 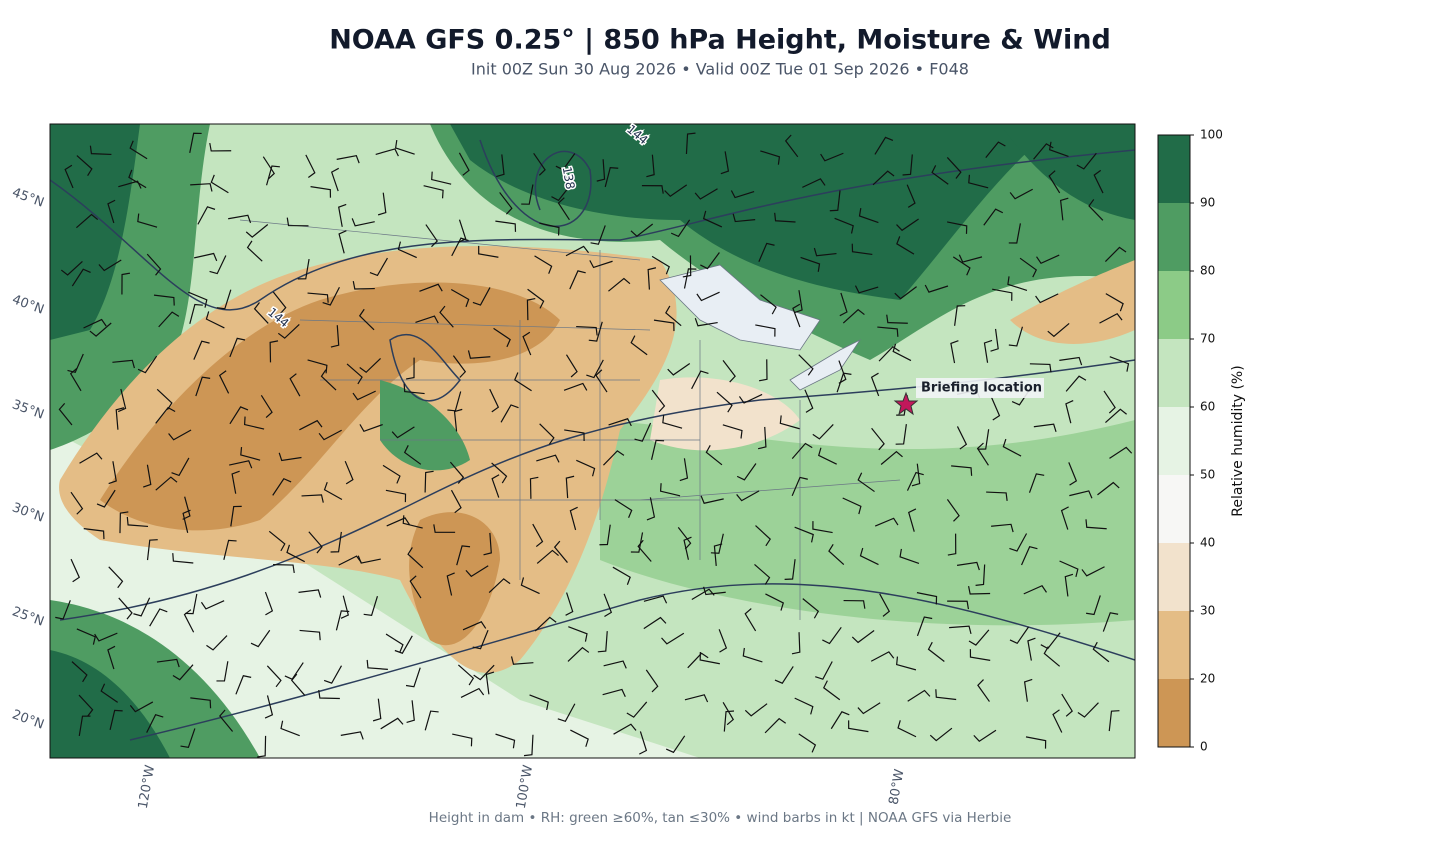 What do you see at coordinates (1207, 407) in the screenshot?
I see `colorbar-tick-label: 60` at bounding box center [1207, 407].